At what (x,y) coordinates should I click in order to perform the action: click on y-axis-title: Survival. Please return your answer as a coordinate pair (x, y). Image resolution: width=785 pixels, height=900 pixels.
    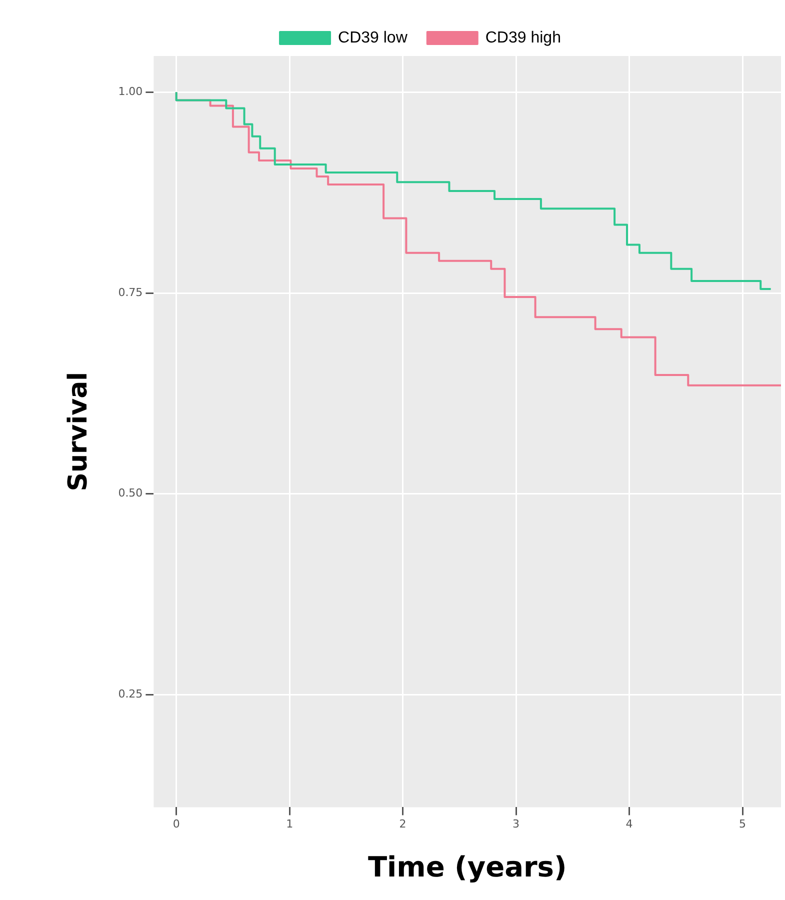
    Looking at the image, I should click on (78, 432).